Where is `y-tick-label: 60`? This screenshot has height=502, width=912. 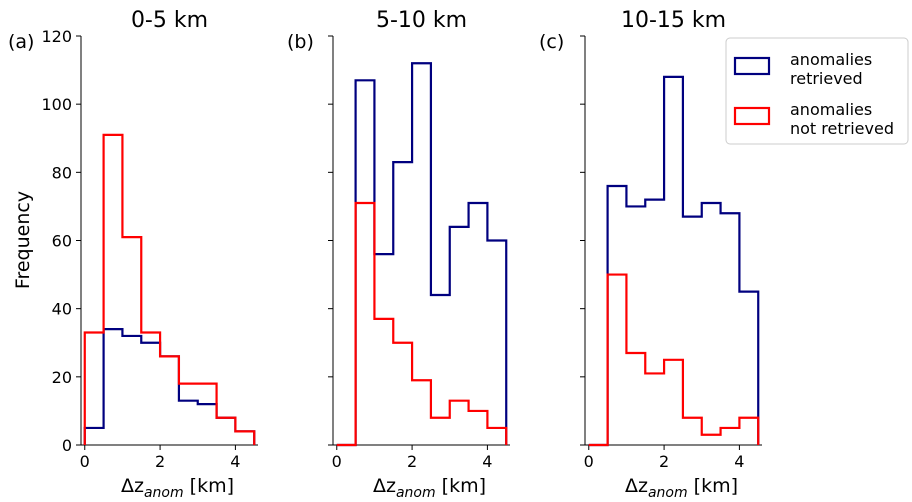
y-tick-label: 60 is located at coordinates (62, 241).